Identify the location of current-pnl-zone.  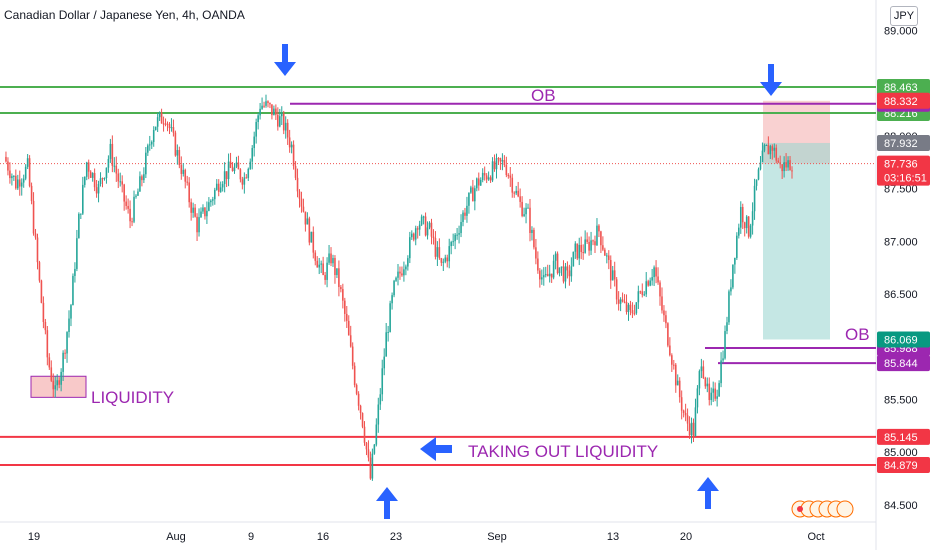
(796, 153).